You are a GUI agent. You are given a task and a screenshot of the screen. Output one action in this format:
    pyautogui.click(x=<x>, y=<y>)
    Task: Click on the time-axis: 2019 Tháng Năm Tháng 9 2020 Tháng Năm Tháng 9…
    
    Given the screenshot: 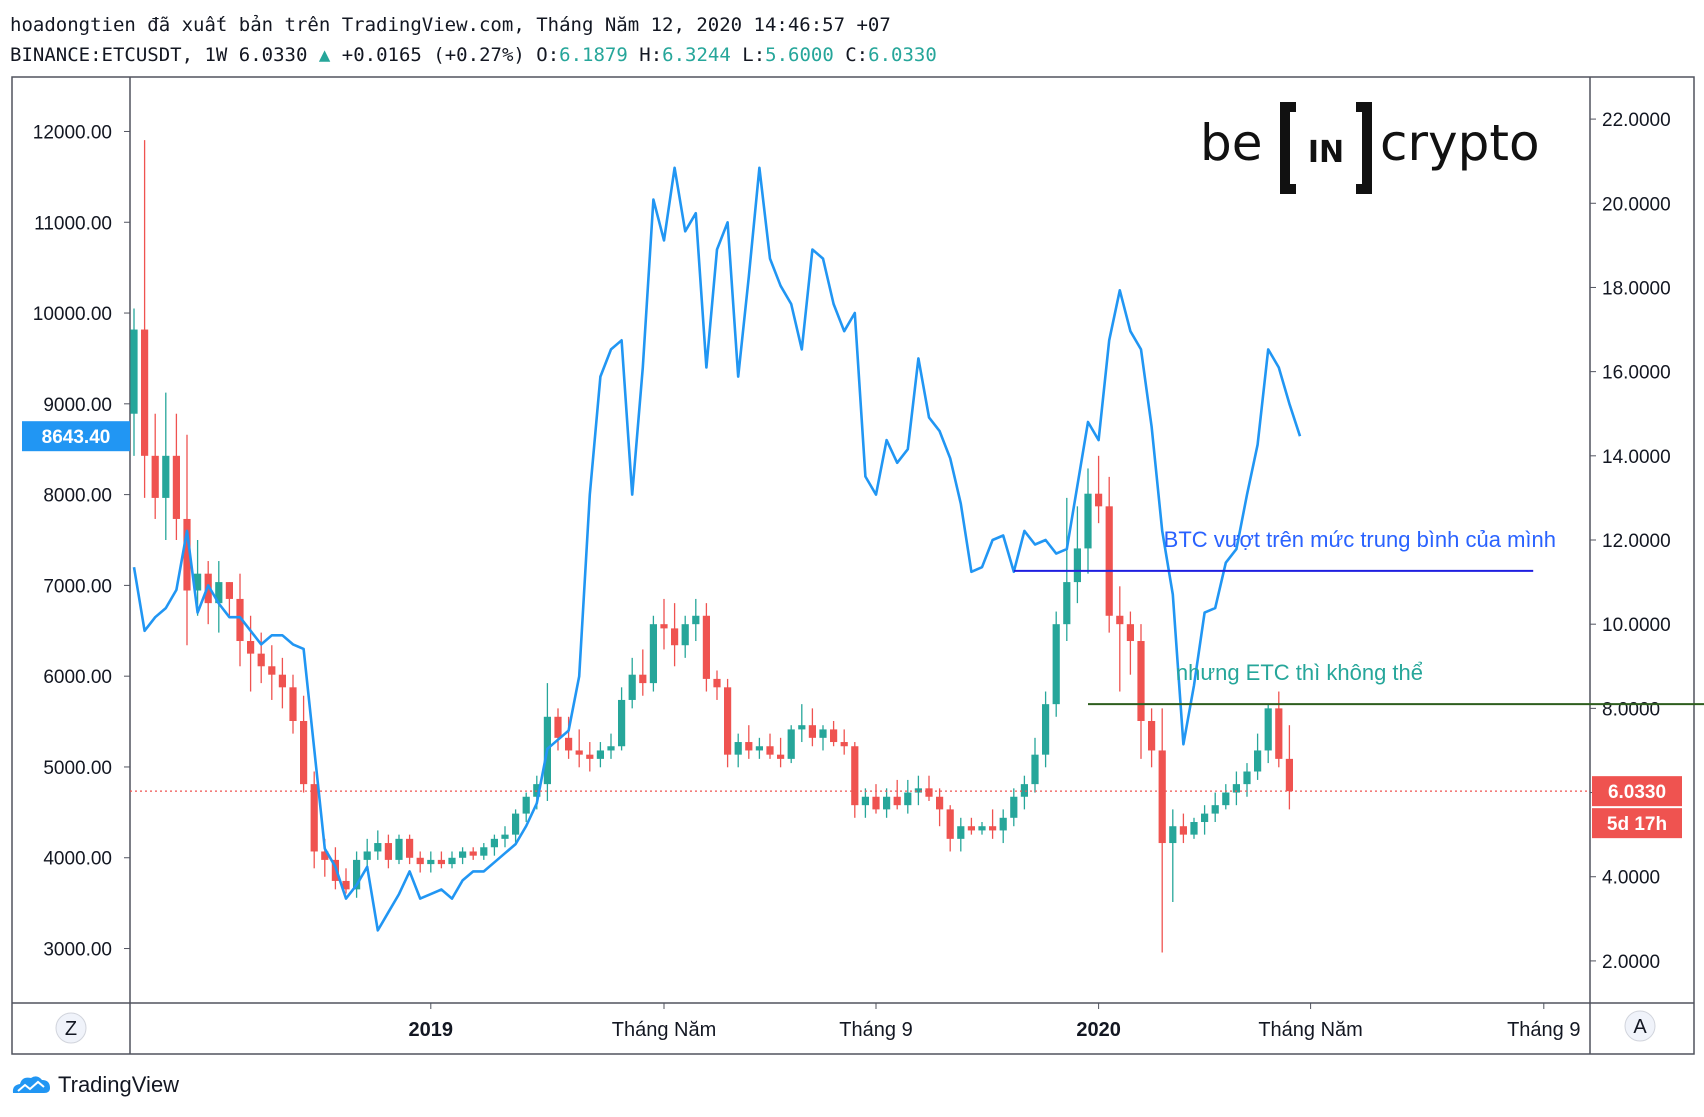 What is the action you would take?
    pyautogui.click(x=994, y=1022)
    